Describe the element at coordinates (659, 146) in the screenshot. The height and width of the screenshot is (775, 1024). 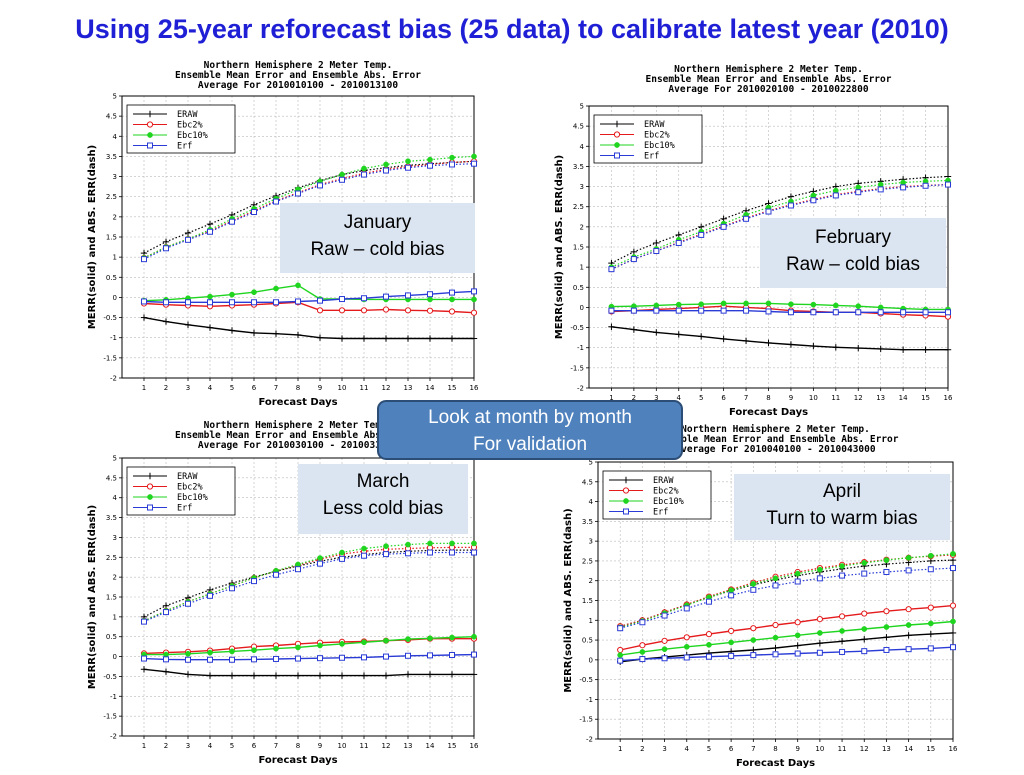
I see `legend-label: Ebc10%` at that location.